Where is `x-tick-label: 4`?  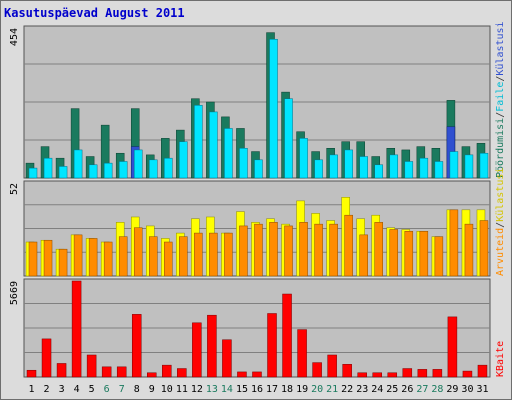
x-tick-label: 4 is located at coordinates (77, 389).